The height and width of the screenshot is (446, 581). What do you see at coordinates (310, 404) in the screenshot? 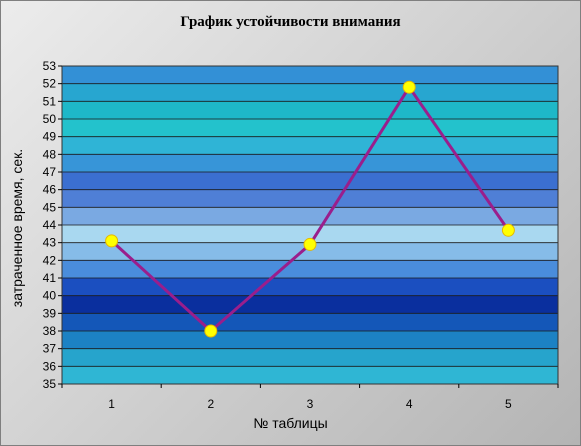
I see `x-tick-label: 3` at bounding box center [310, 404].